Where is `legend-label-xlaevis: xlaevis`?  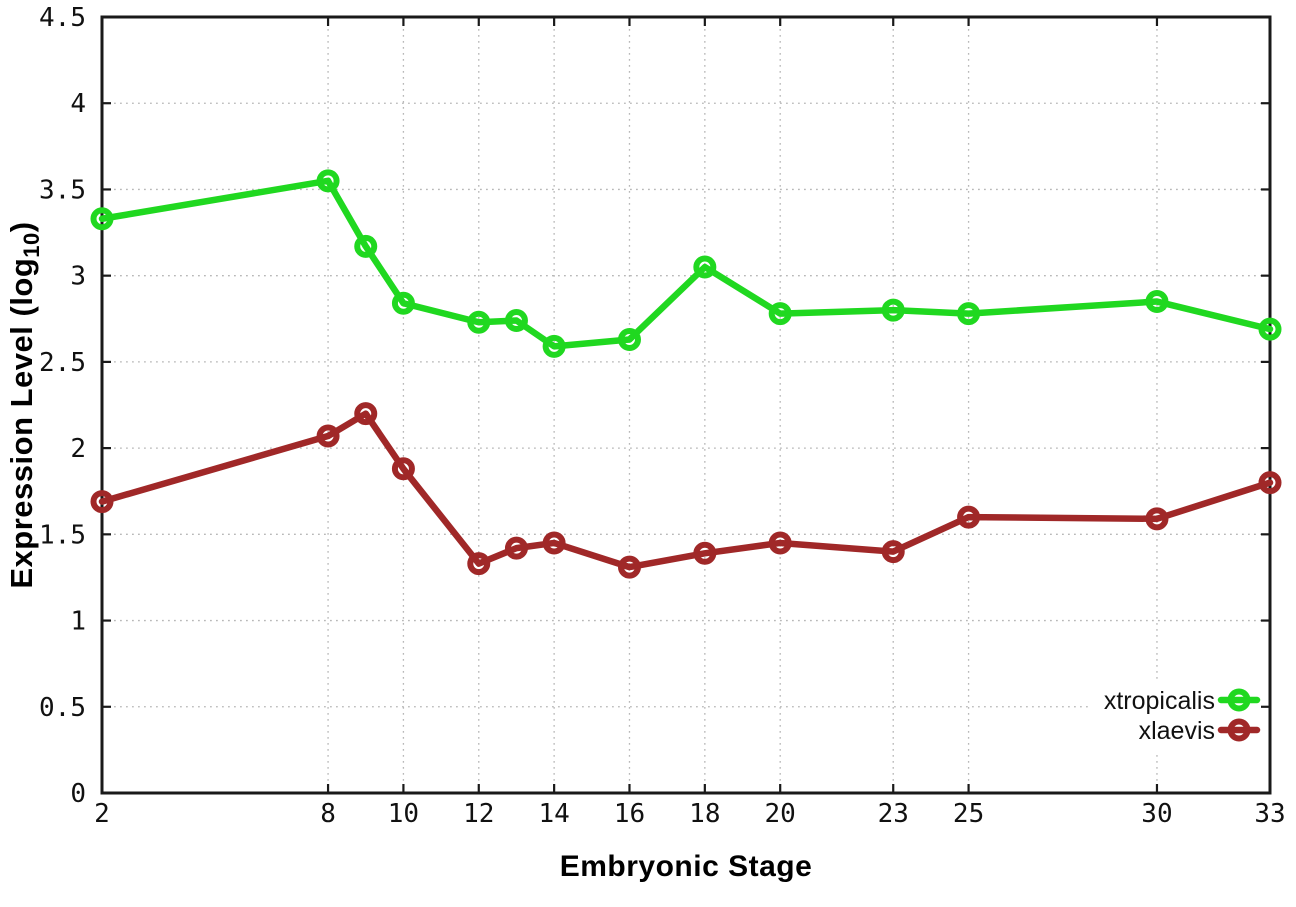
legend-label-xlaevis: xlaevis is located at coordinates (1177, 731).